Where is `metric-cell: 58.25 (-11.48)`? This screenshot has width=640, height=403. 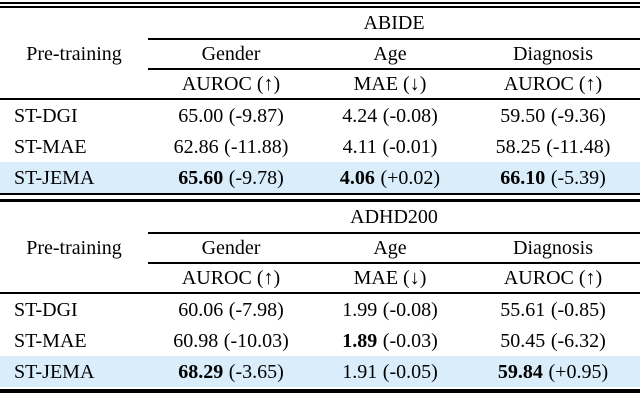 metric-cell: 58.25 (-11.48) is located at coordinates (553, 146).